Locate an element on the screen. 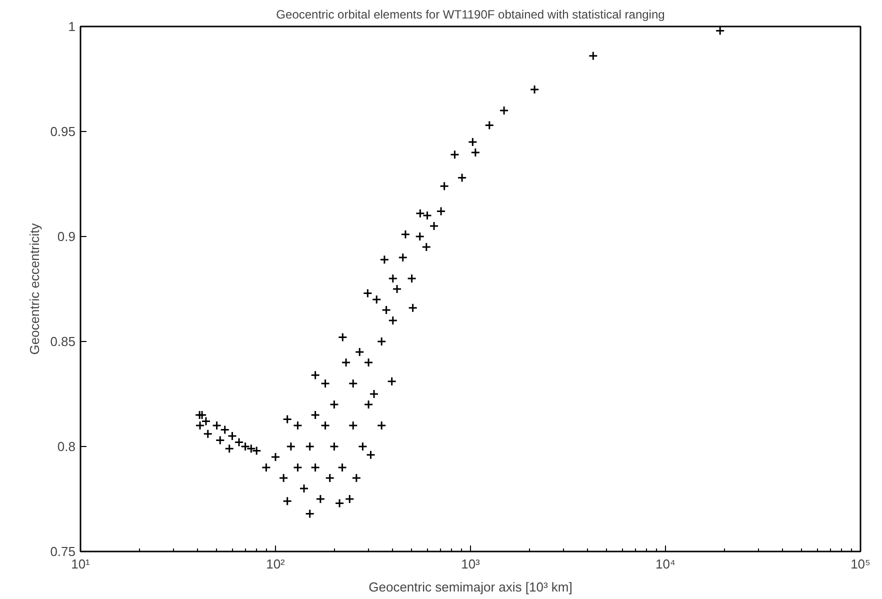 Image resolution: width=882 pixels, height=599 pixels. x-tick-label: 10⁵ is located at coordinates (860, 564).